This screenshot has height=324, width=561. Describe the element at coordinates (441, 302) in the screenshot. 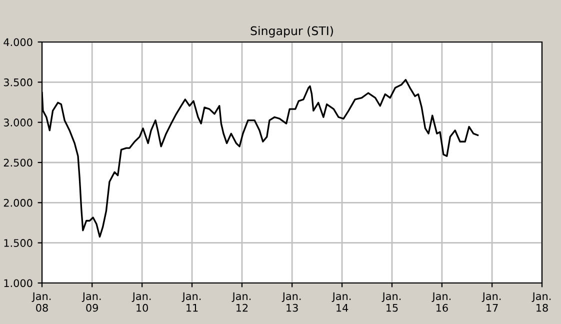

I see `x-tick-label: Jan. 16` at that location.